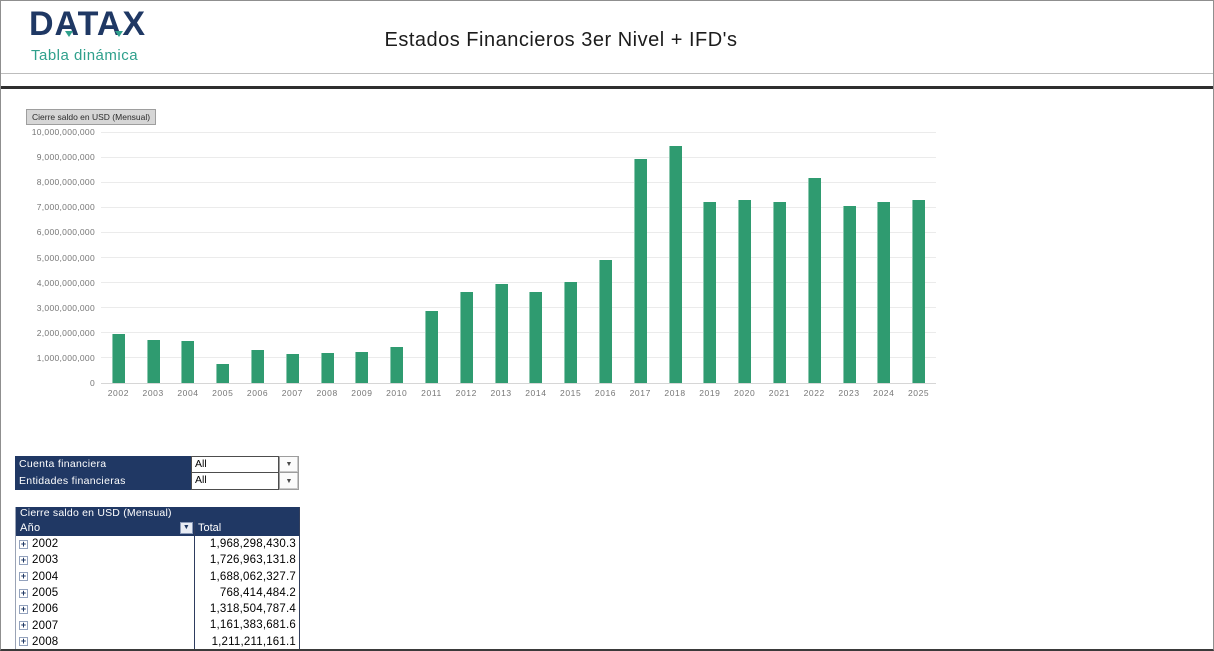 Image resolution: width=1214 pixels, height=651 pixels. What do you see at coordinates (884, 292) in the screenshot?
I see `bar-2024` at bounding box center [884, 292].